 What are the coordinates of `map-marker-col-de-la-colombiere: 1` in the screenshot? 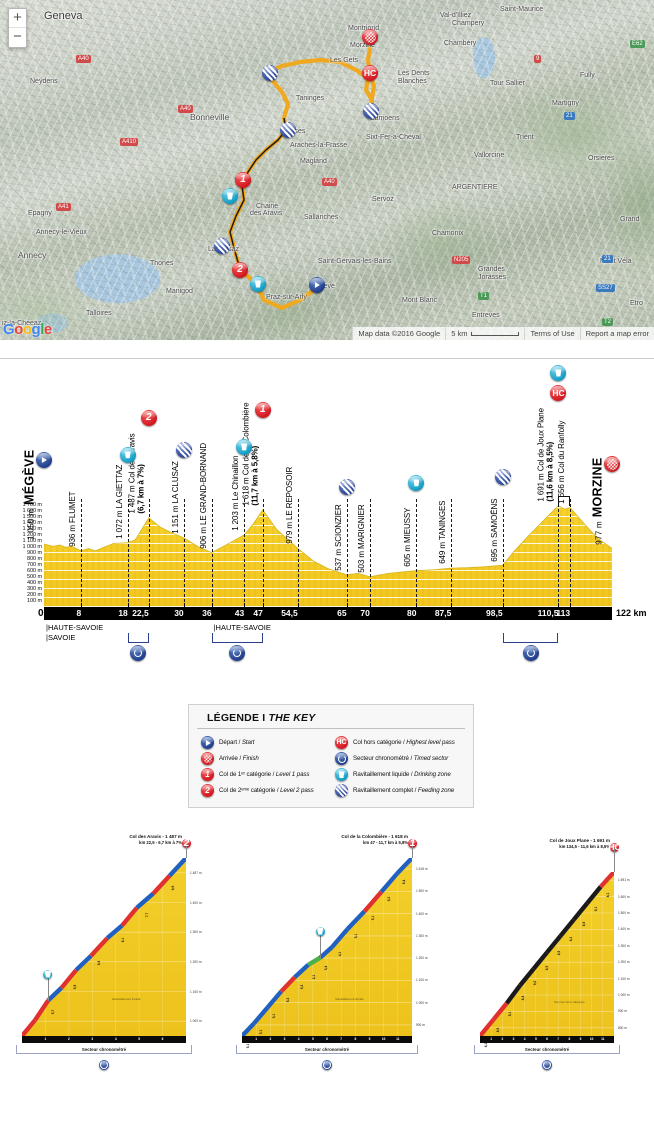 It's located at (243, 182).